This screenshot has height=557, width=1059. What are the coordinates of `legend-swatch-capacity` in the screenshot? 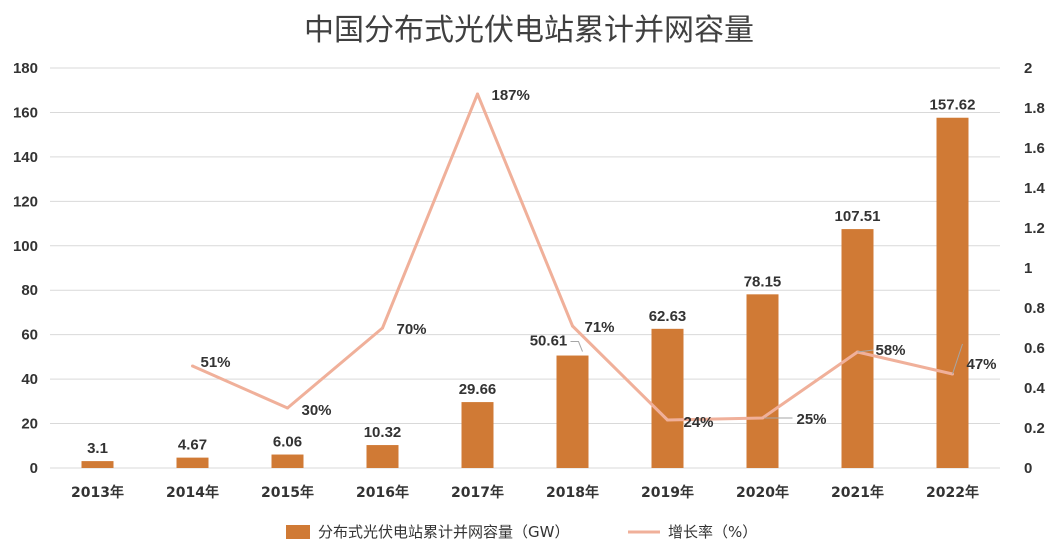 It's located at (298, 532).